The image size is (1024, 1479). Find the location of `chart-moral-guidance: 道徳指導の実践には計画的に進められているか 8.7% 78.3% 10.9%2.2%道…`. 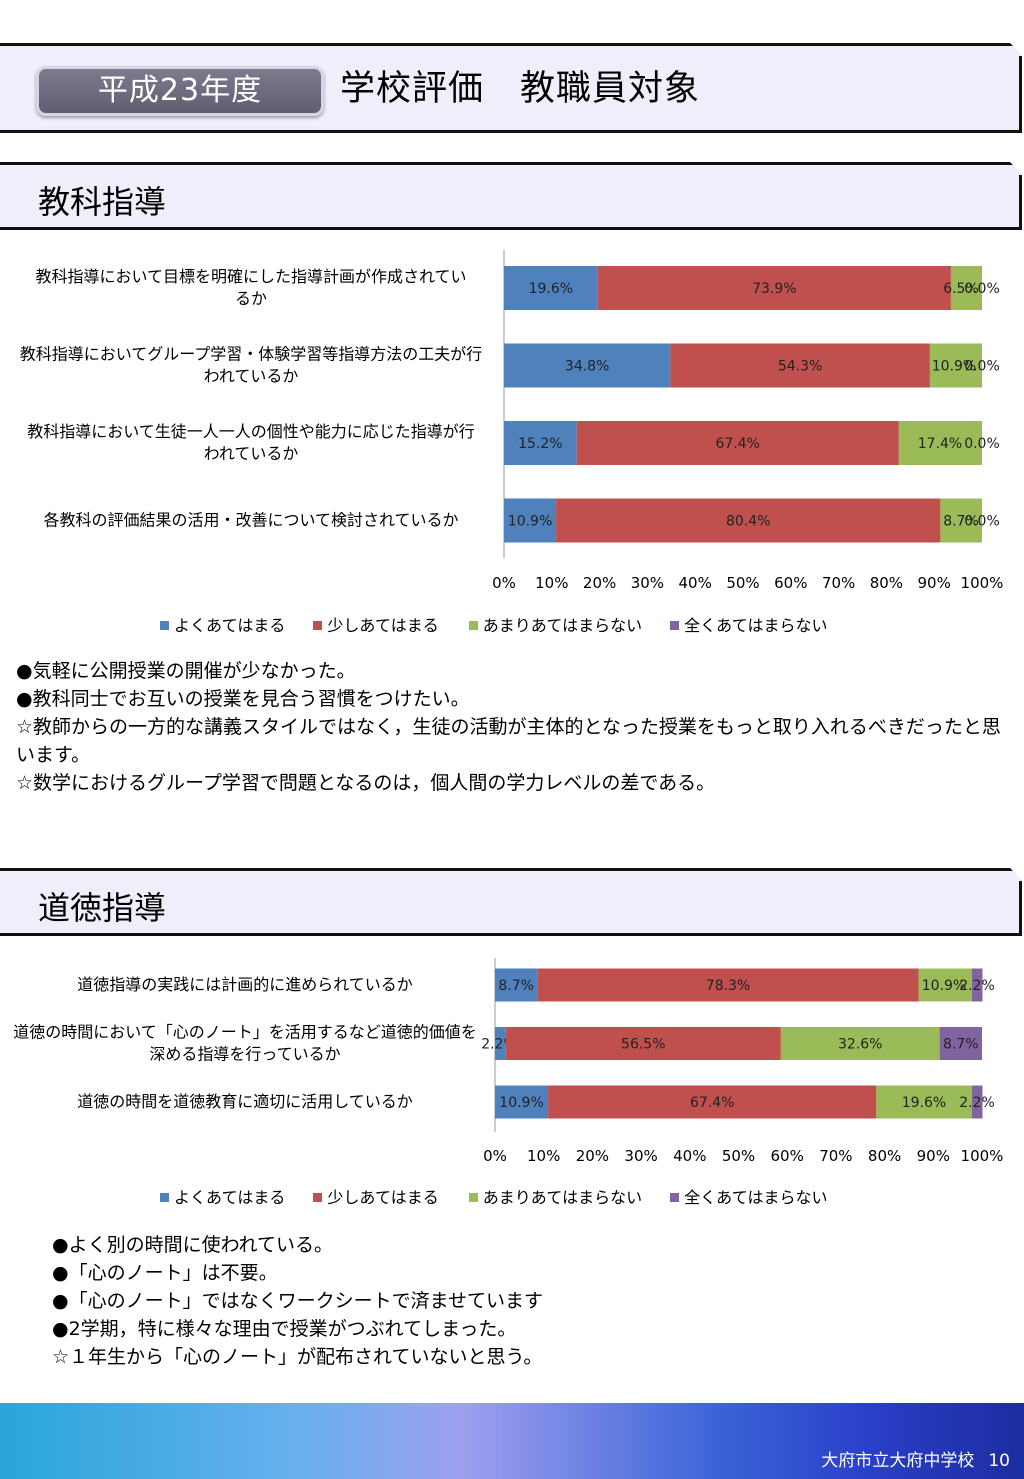

chart-moral-guidance: 道徳指導の実践には計画的に進められているか 8.7% 78.3% 10.9%2.2%道… is located at coordinates (508, 1061).